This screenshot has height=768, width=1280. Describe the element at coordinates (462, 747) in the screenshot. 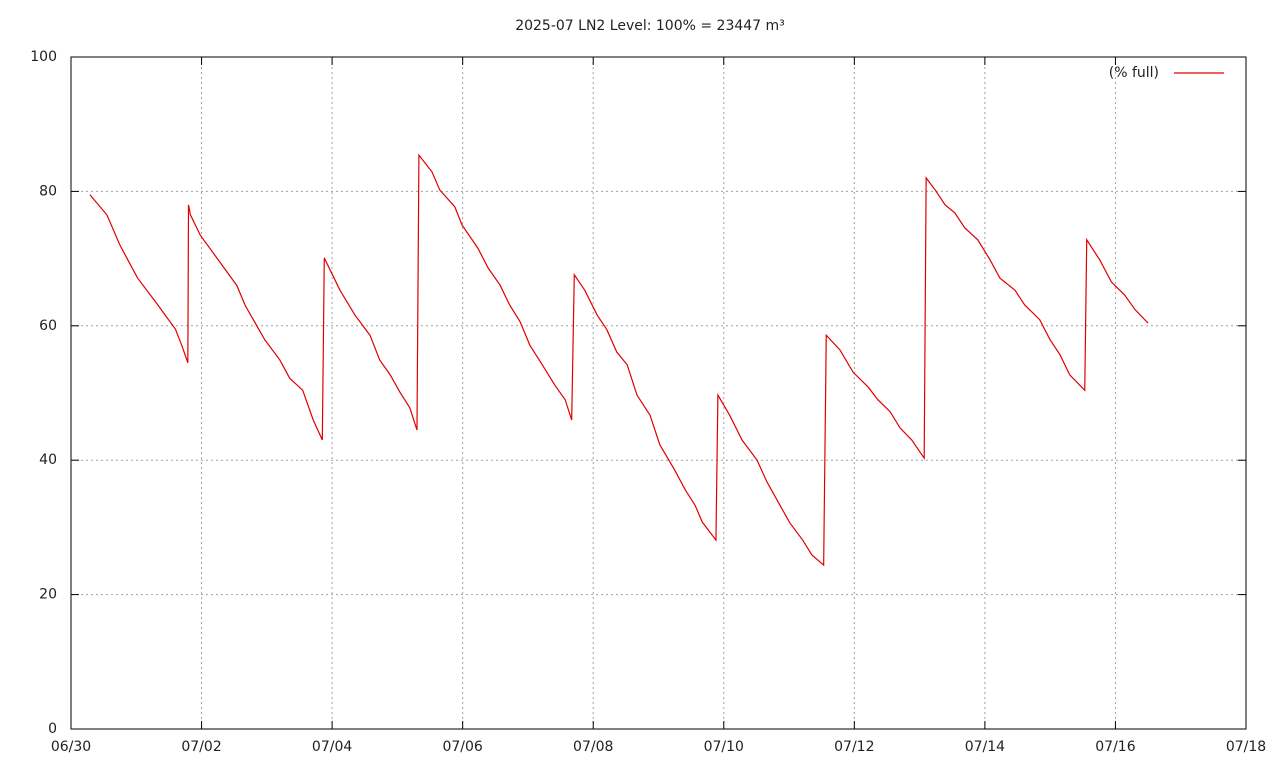

I see `x-tick-label: 07/06` at that location.